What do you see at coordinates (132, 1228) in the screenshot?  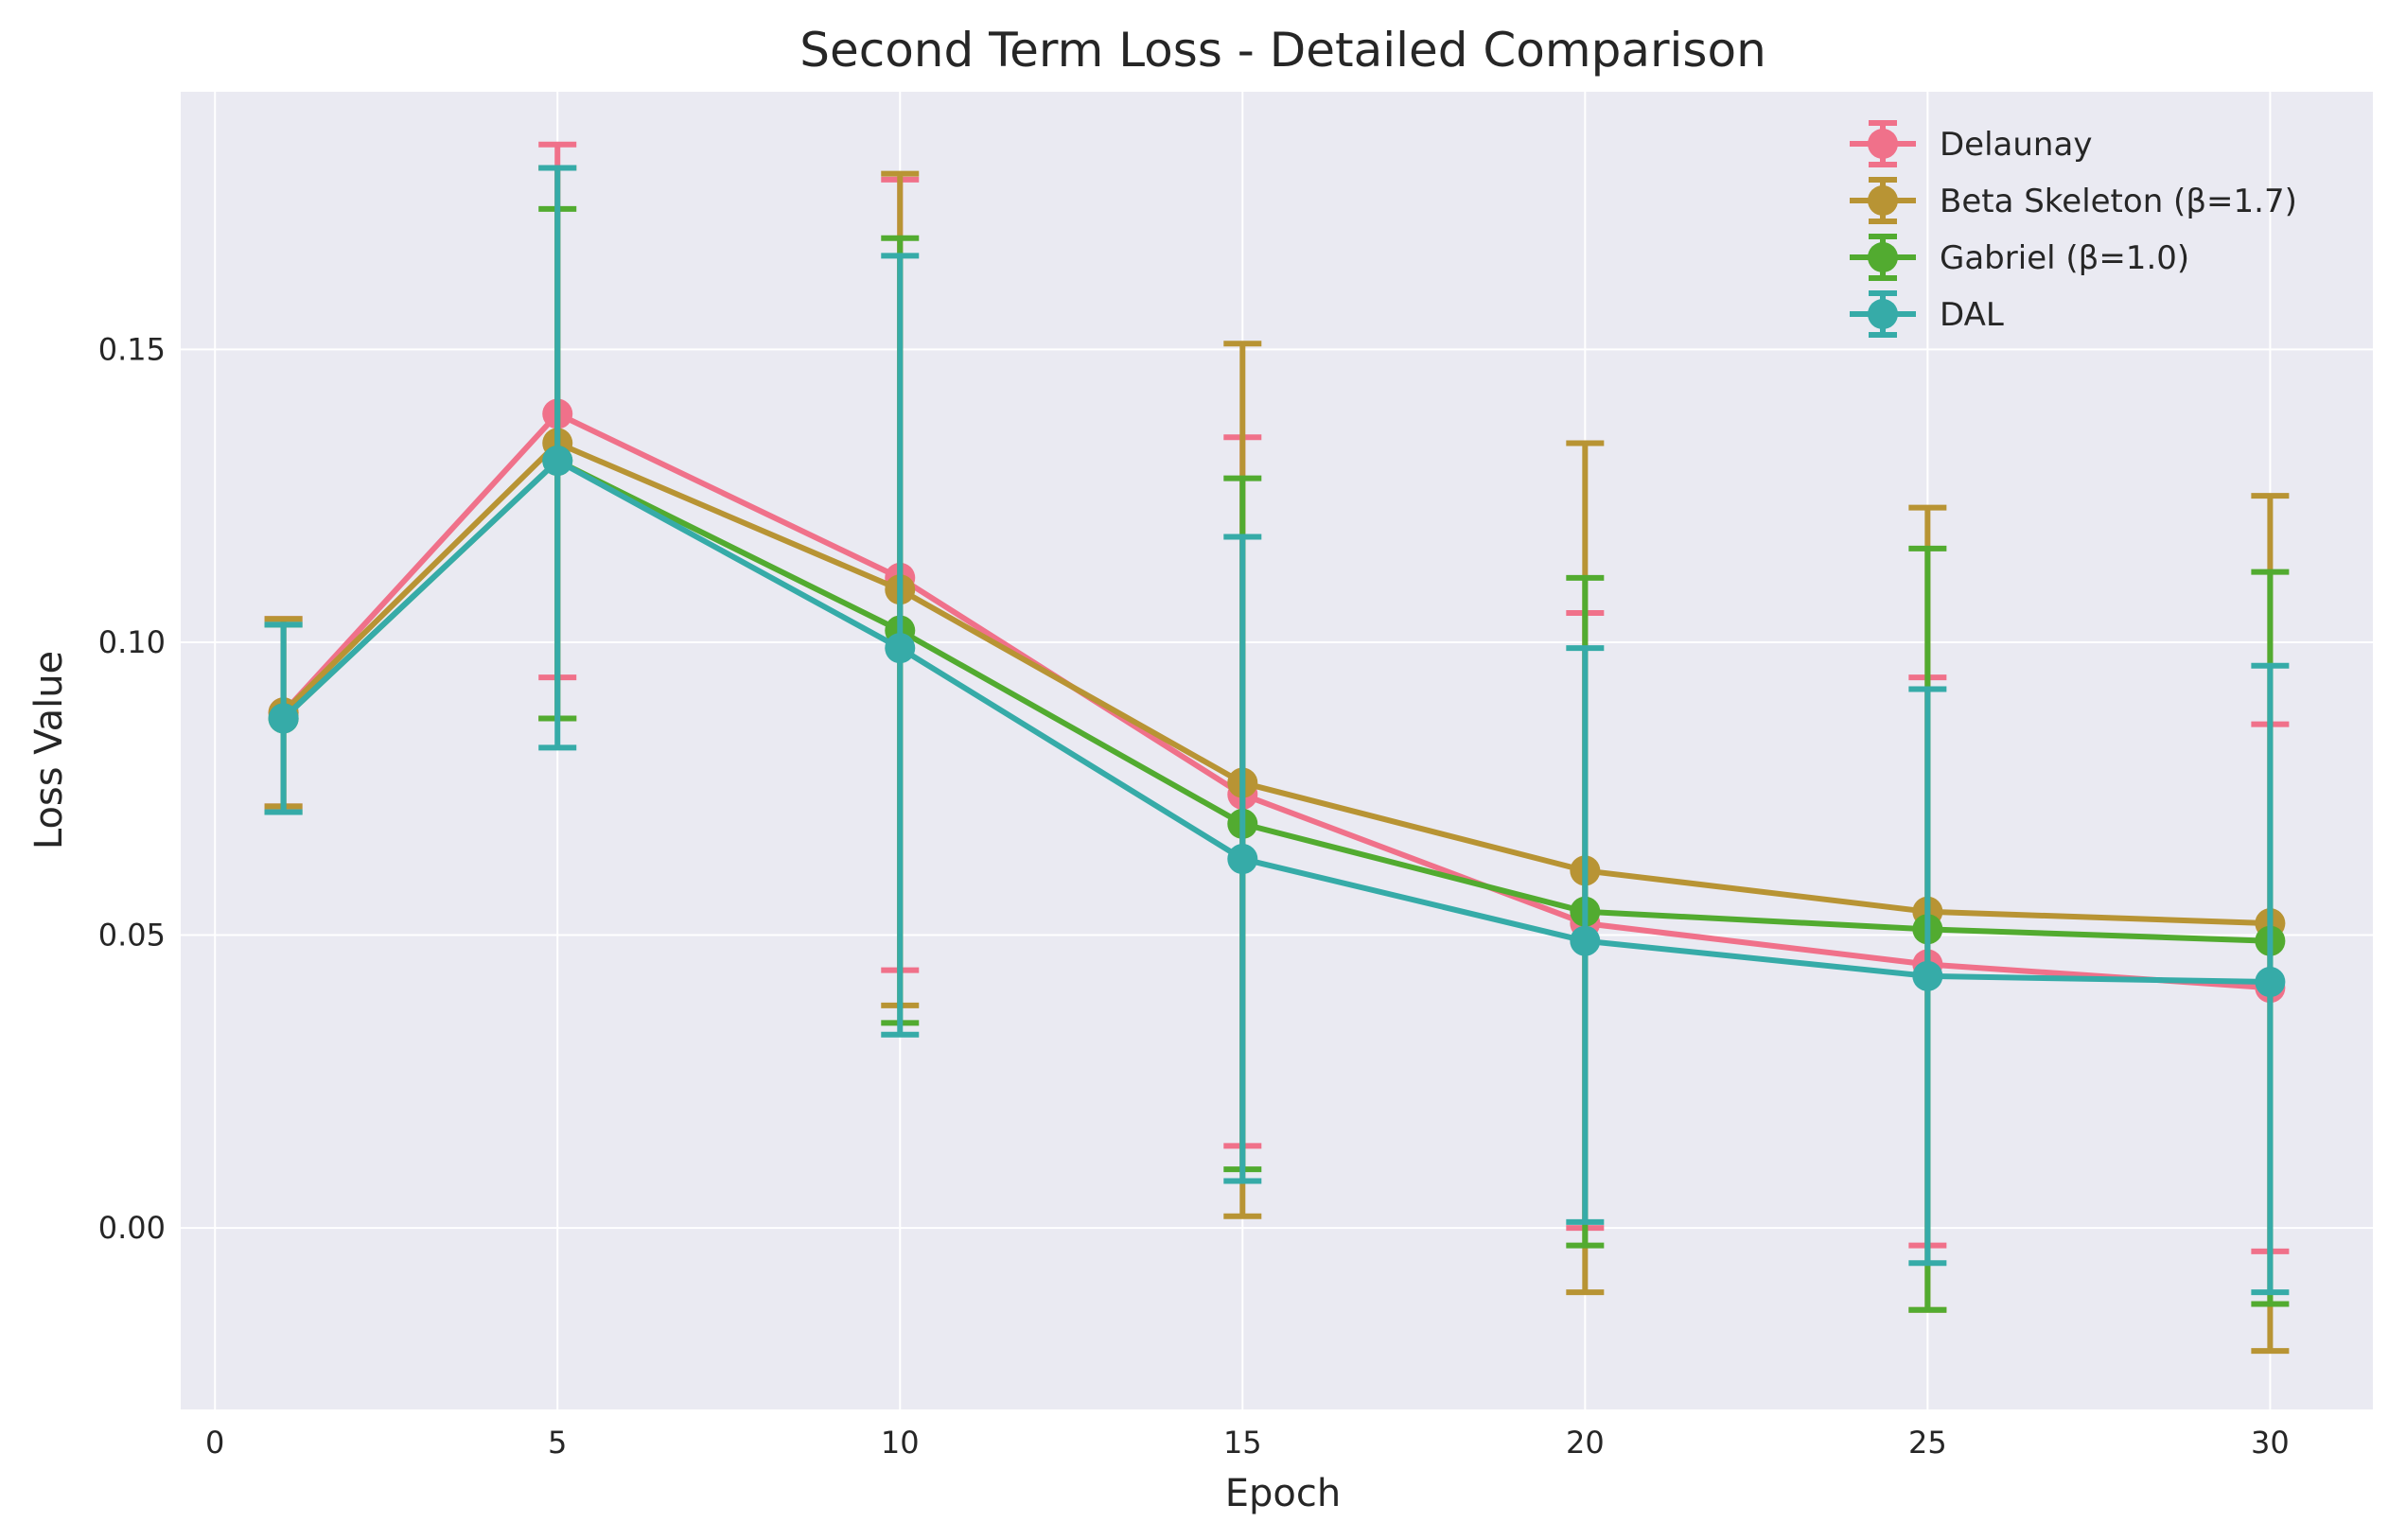 I see `y-tick-label-0: 0.00` at bounding box center [132, 1228].